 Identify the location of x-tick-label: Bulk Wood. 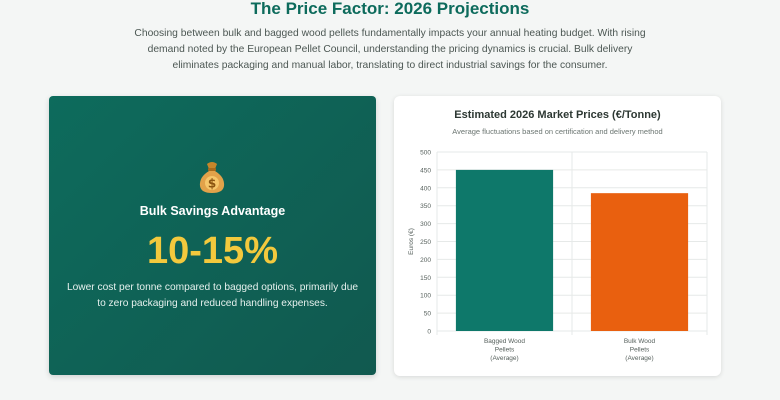
(640, 341).